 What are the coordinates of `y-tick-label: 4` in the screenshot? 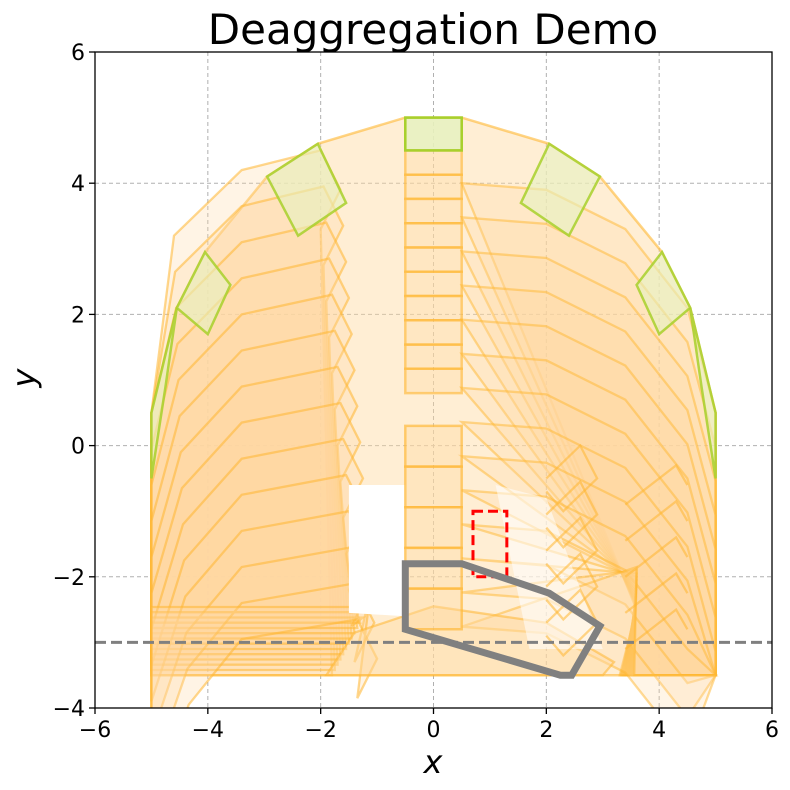 It's located at (78, 184).